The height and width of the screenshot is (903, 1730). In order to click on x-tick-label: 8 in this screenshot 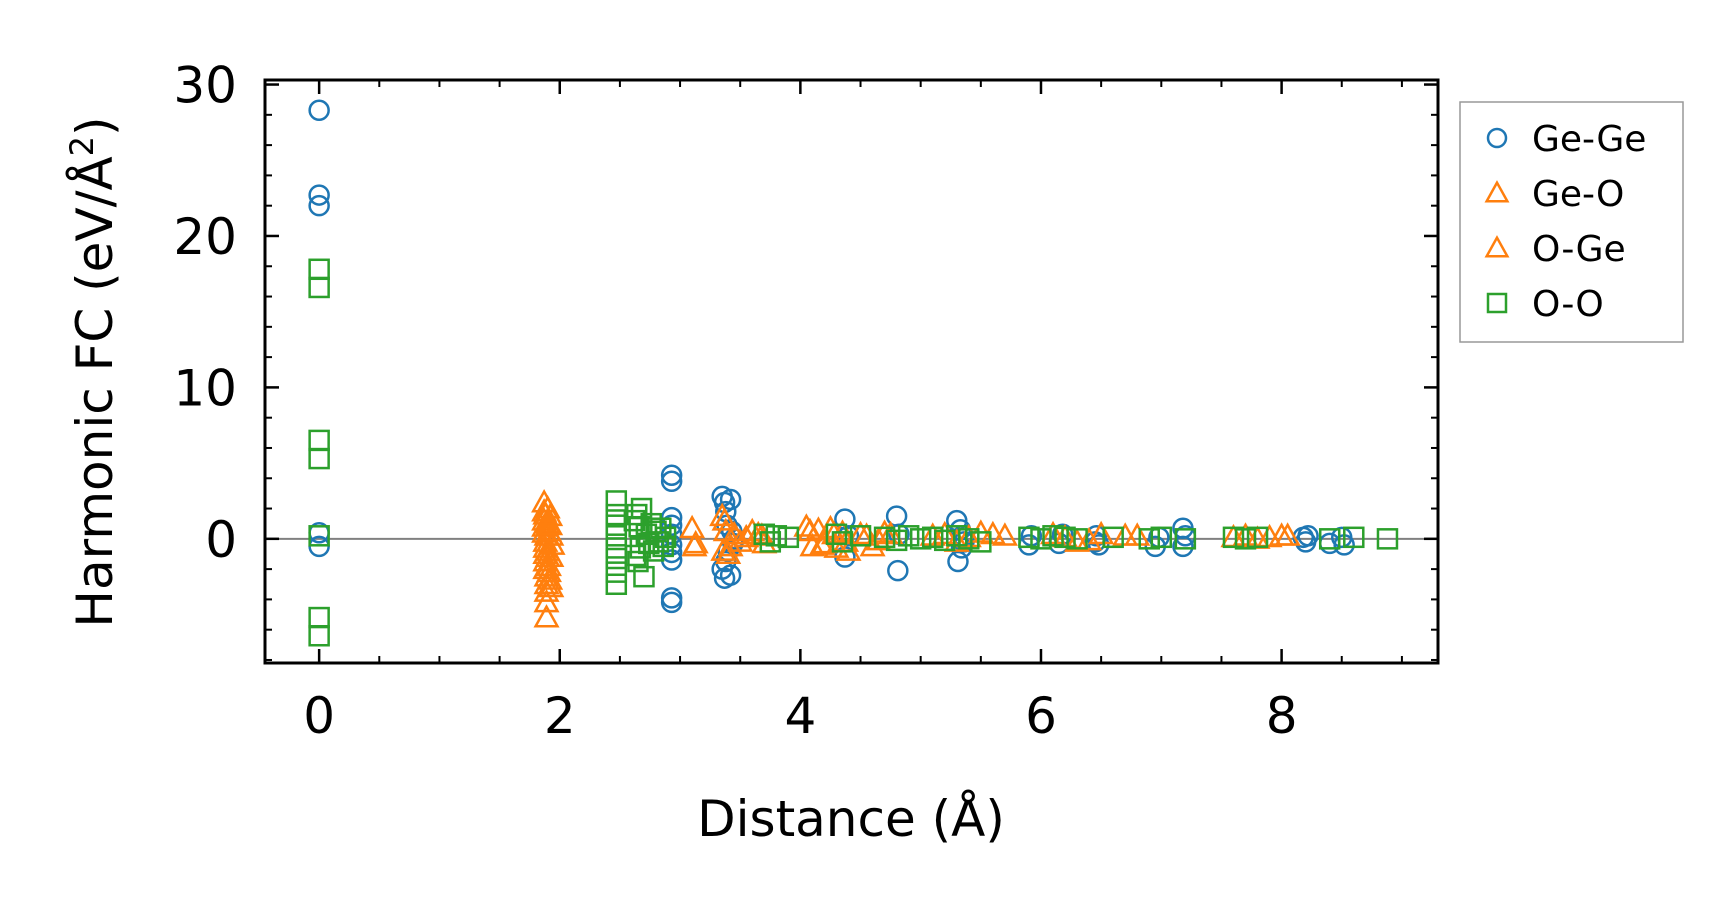, I will do `click(1282, 716)`.